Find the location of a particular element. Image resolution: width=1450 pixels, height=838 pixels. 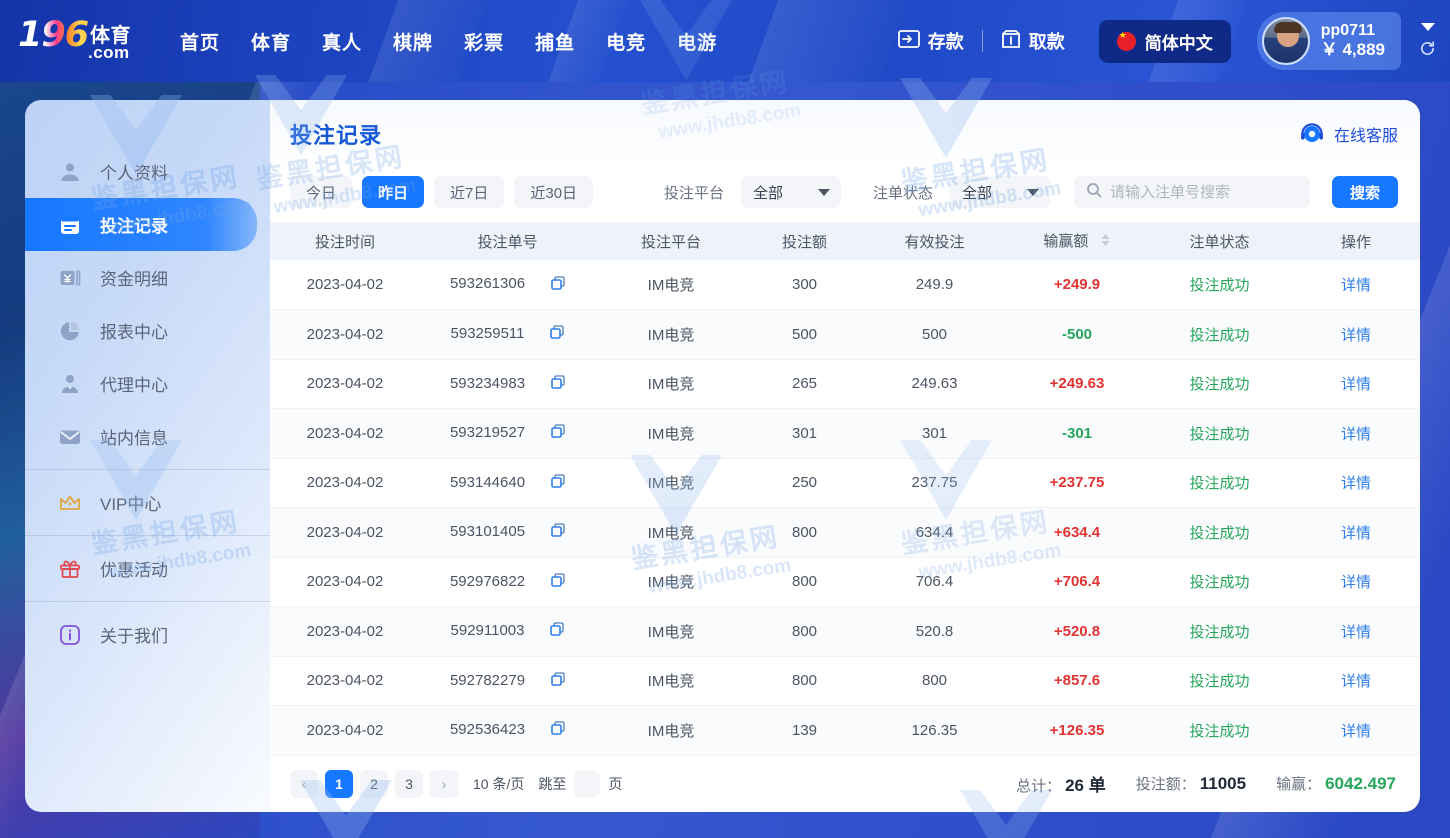

refresh-icon is located at coordinates (1427, 50).